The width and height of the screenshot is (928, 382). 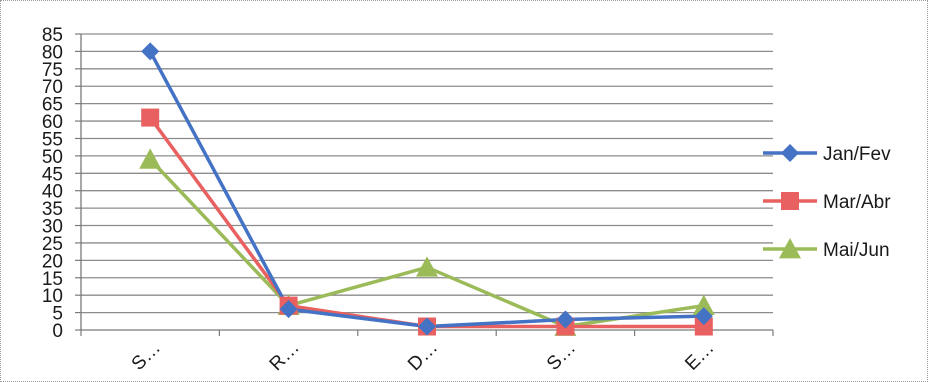 I want to click on legend-label: Mai/Jun, so click(x=856, y=250).